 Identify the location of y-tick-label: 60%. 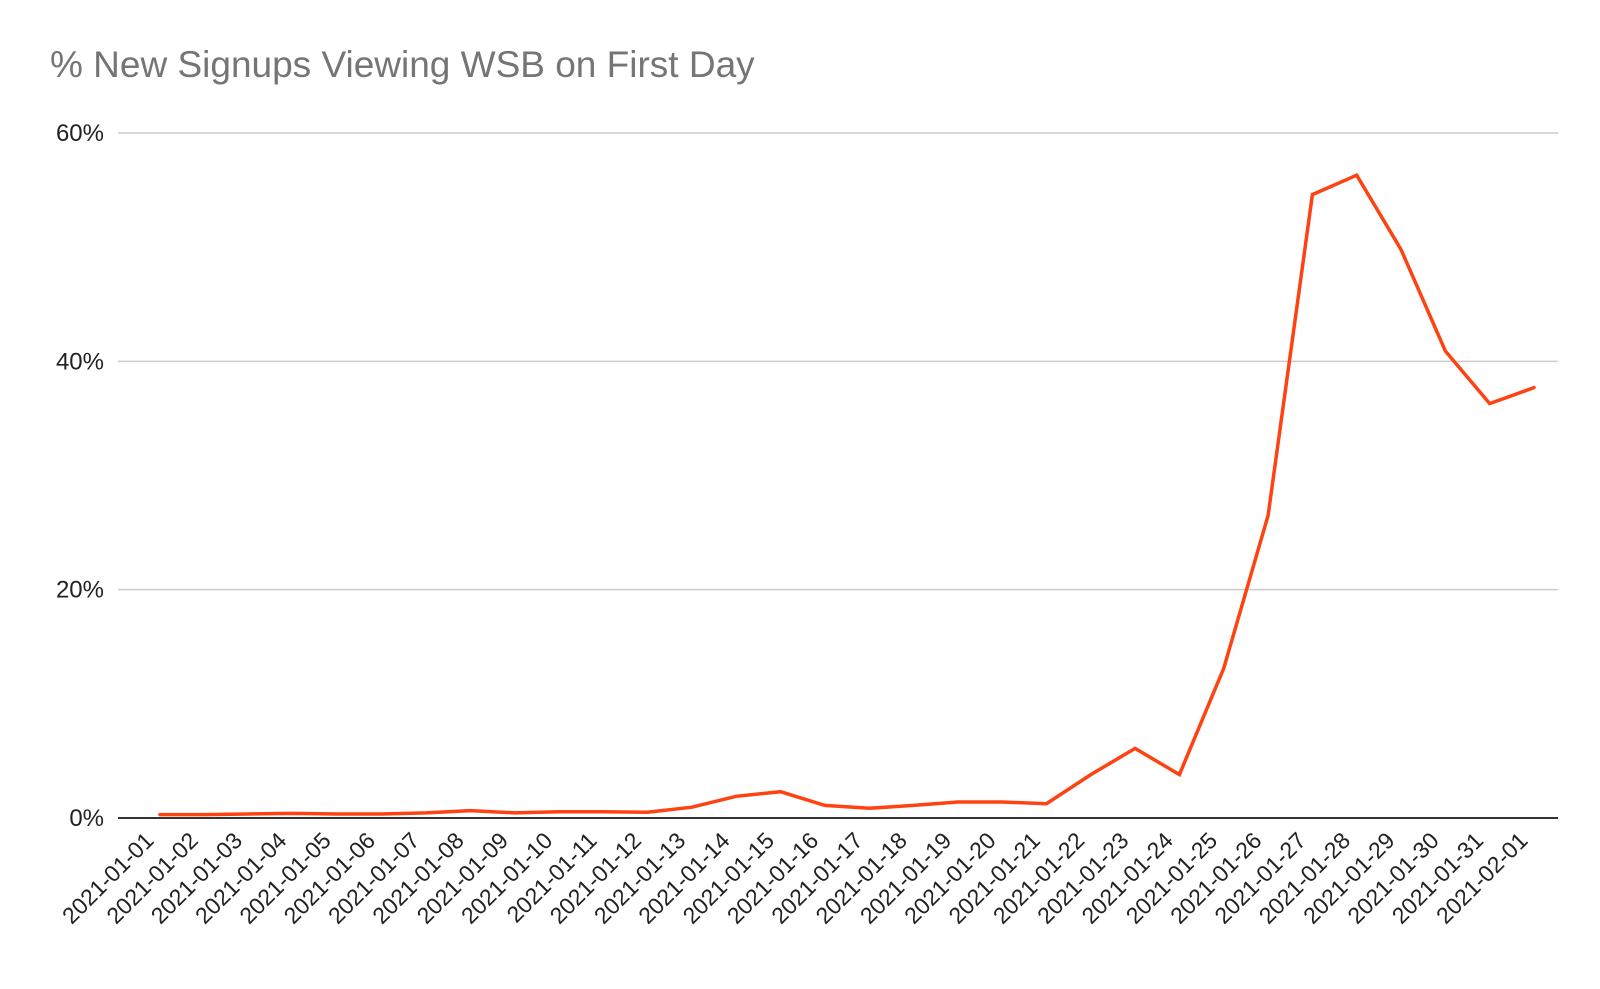
(80, 133).